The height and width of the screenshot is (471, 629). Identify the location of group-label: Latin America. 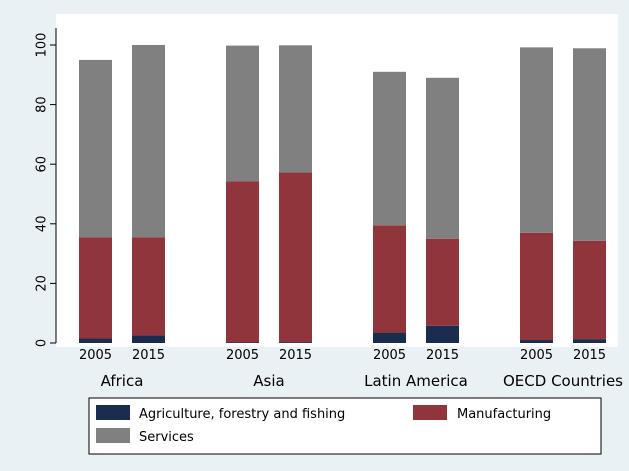
(416, 381).